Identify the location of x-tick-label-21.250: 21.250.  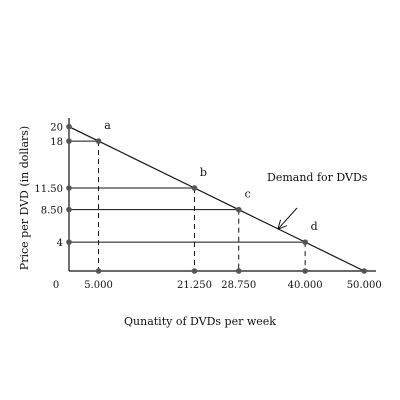
(194, 285).